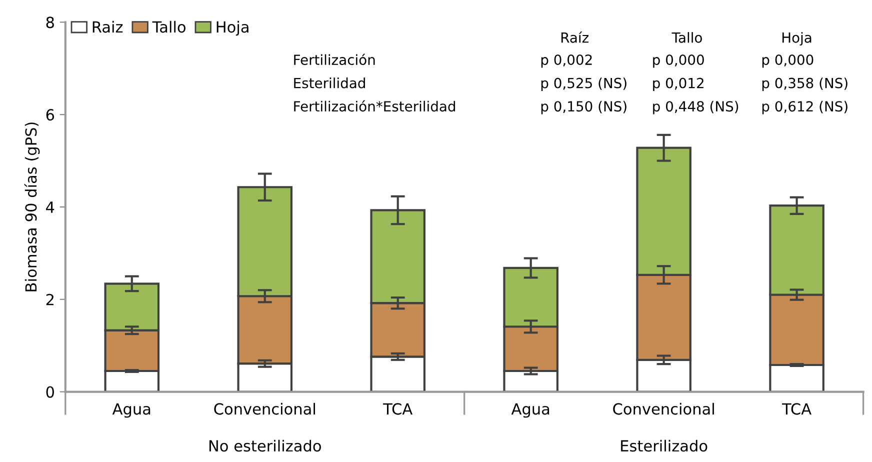  What do you see at coordinates (664, 446) in the screenshot?
I see `text: Esterilizado` at bounding box center [664, 446].